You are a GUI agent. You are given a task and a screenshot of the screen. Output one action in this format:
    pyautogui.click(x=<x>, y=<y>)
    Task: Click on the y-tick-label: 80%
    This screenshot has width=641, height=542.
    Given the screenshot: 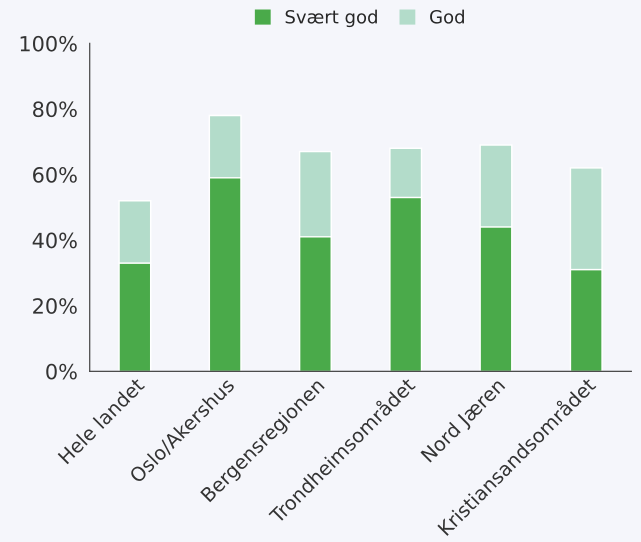 What is the action you would take?
    pyautogui.click(x=55, y=109)
    